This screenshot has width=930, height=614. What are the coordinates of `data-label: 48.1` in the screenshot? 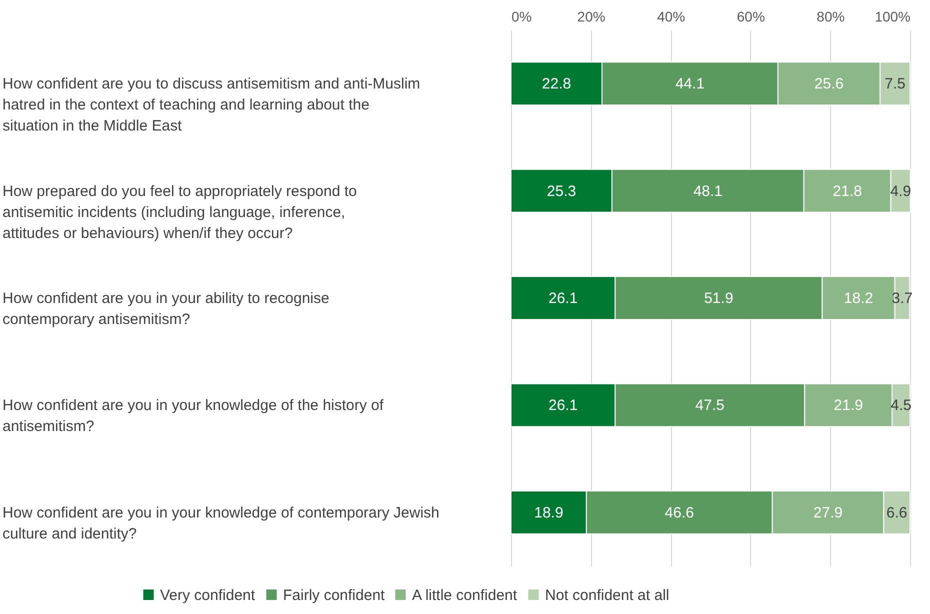 It's located at (708, 191).